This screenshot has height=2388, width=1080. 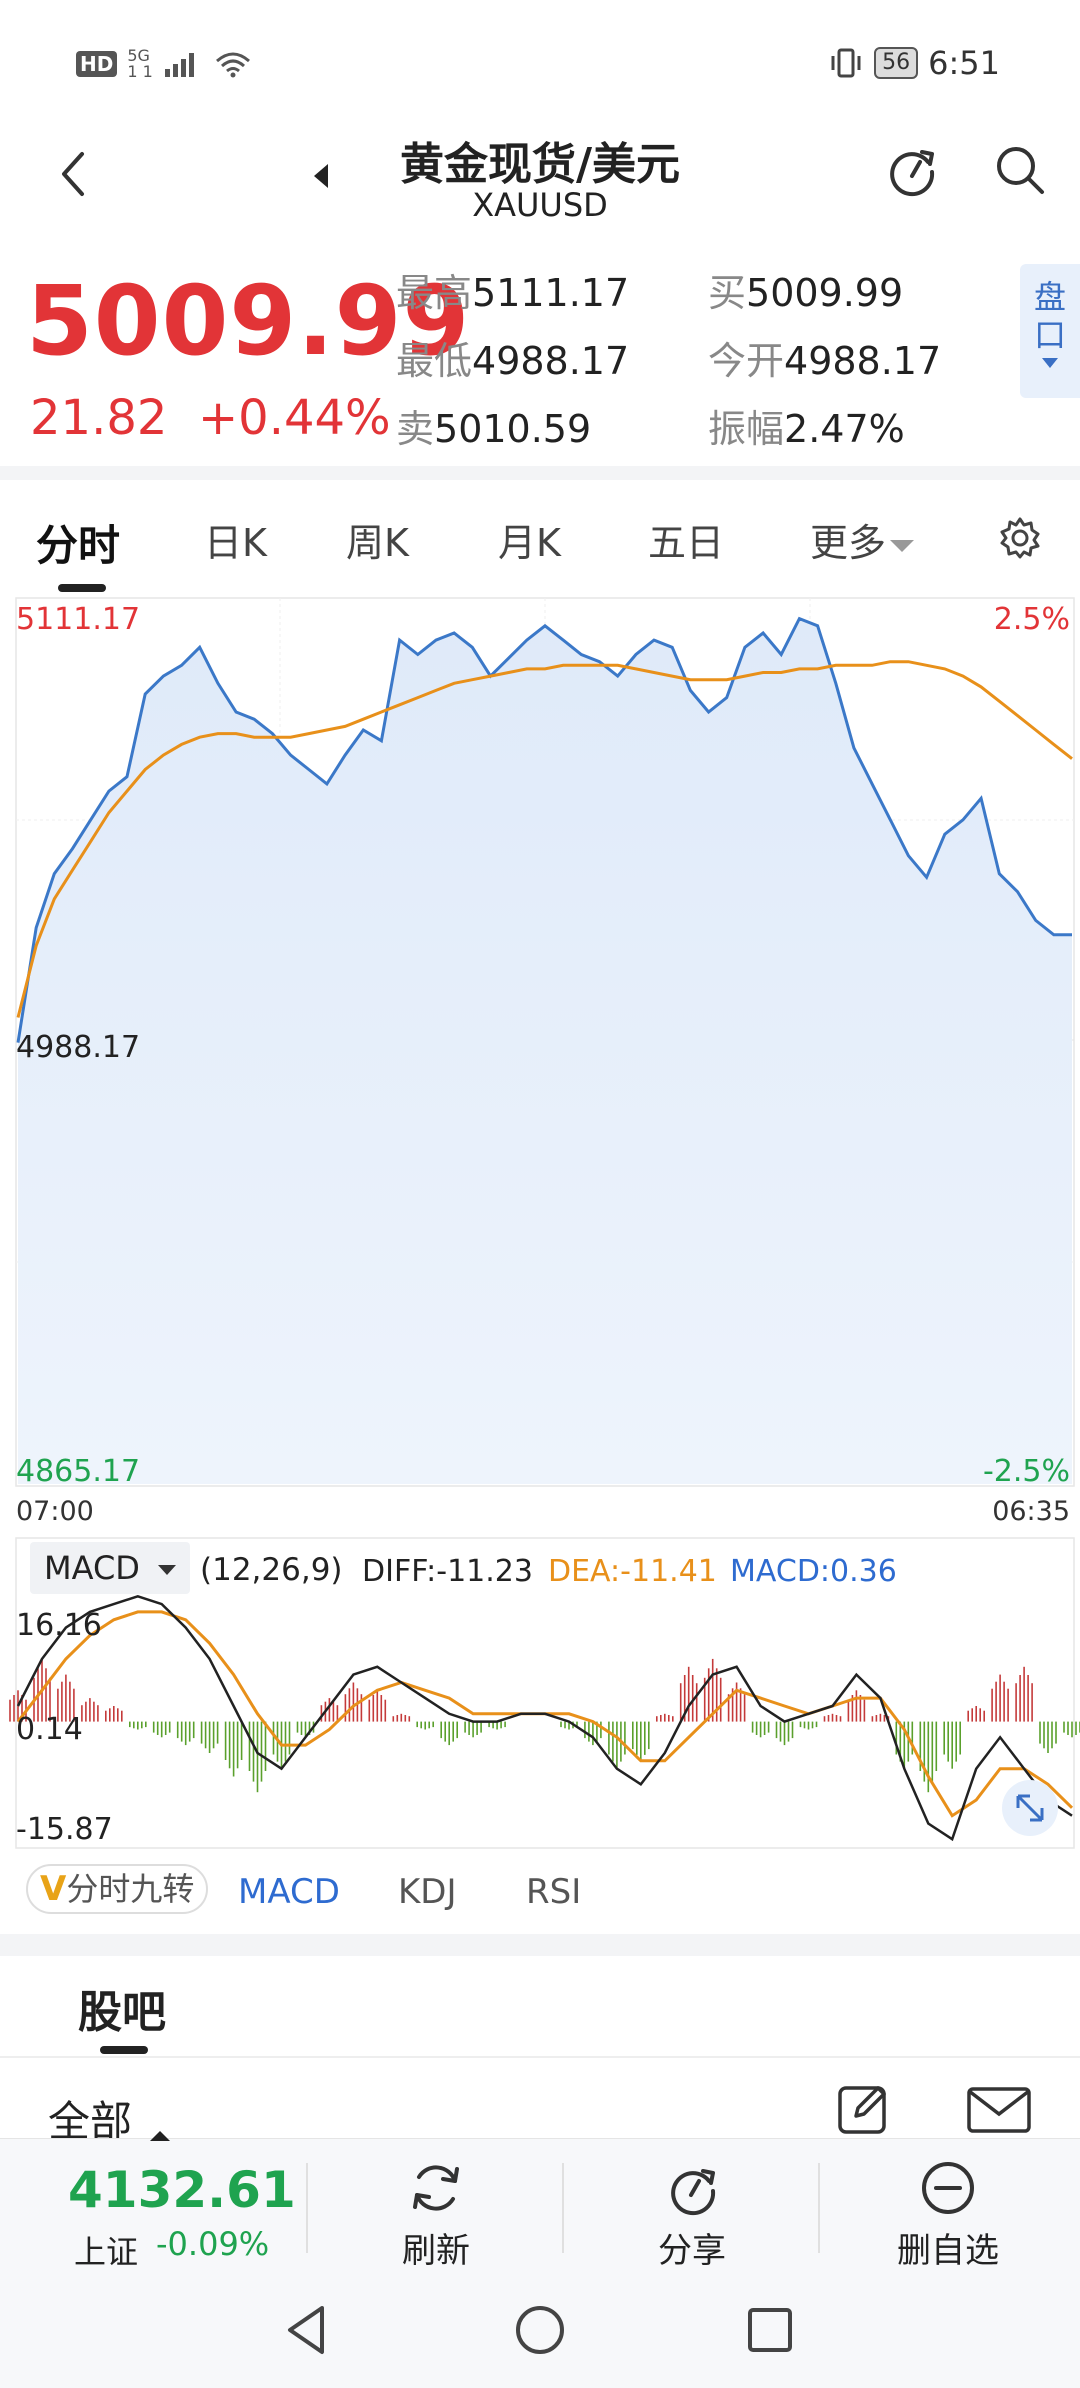 What do you see at coordinates (377, 543) in the screenshot?
I see `tab-weekly-k: 周K` at bounding box center [377, 543].